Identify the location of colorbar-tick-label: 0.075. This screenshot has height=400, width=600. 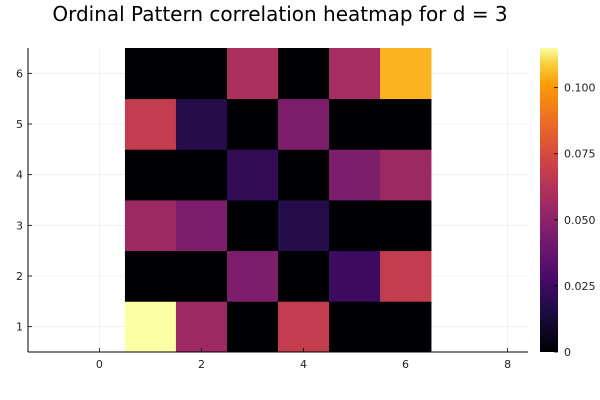
(580, 154).